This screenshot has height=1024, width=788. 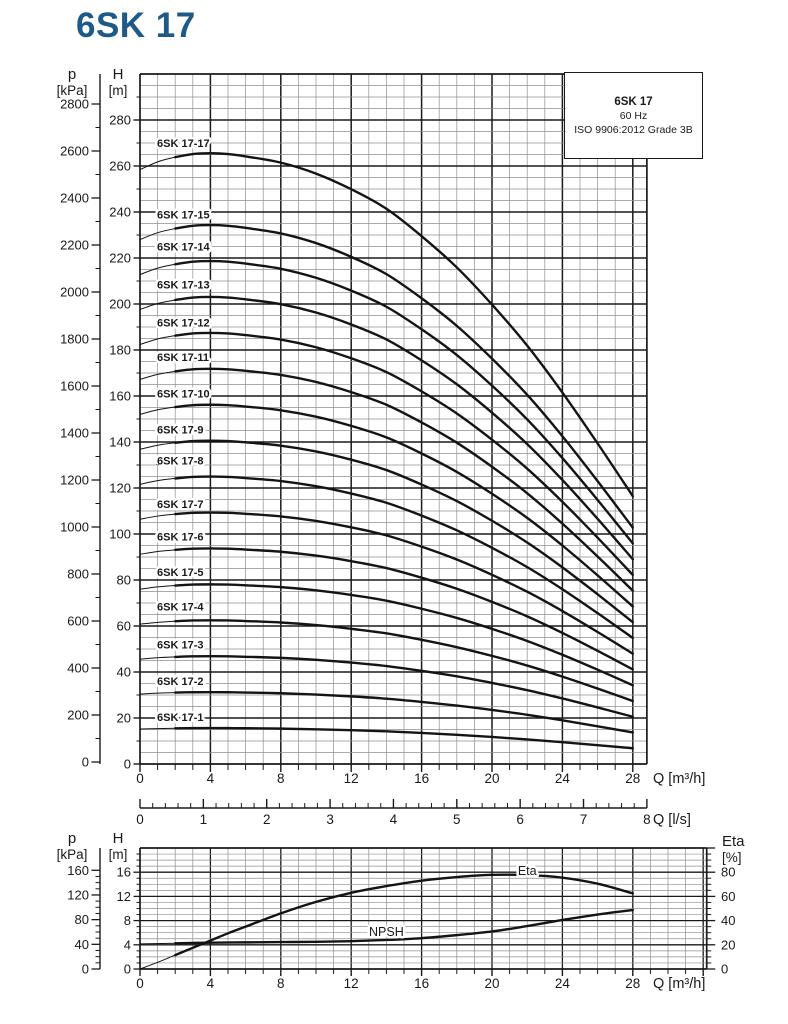 I want to click on sub-x-axis: 0 4 8 12 16 20 24 28 Q [m³/h], so click(x=420, y=980).